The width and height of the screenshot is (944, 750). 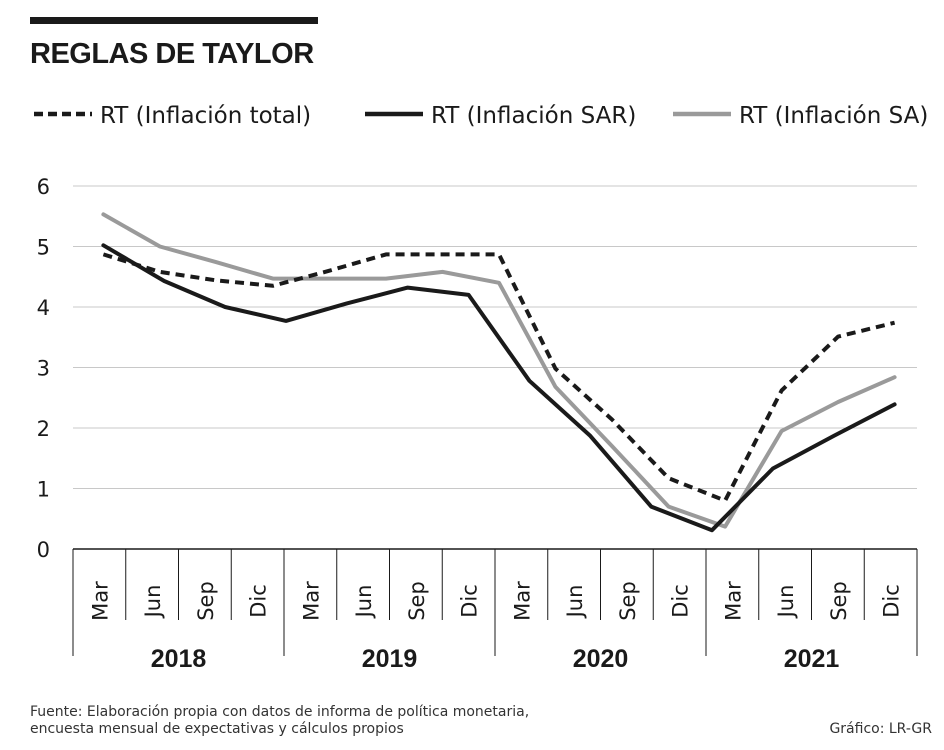 What do you see at coordinates (601, 659) in the screenshot?
I see `year-label: 2020` at bounding box center [601, 659].